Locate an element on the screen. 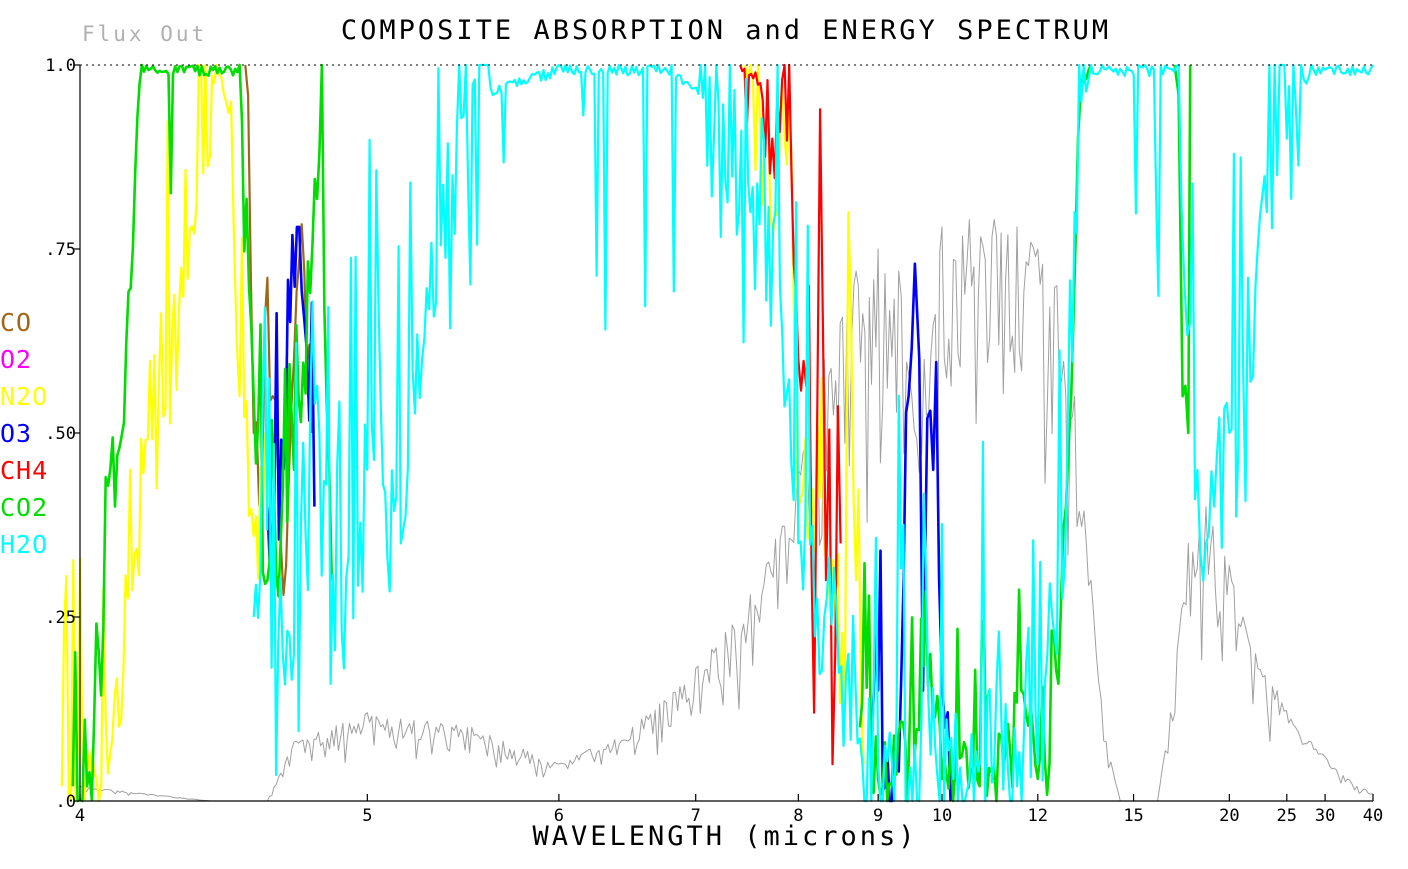  x-tick-label: 4 is located at coordinates (80, 816).